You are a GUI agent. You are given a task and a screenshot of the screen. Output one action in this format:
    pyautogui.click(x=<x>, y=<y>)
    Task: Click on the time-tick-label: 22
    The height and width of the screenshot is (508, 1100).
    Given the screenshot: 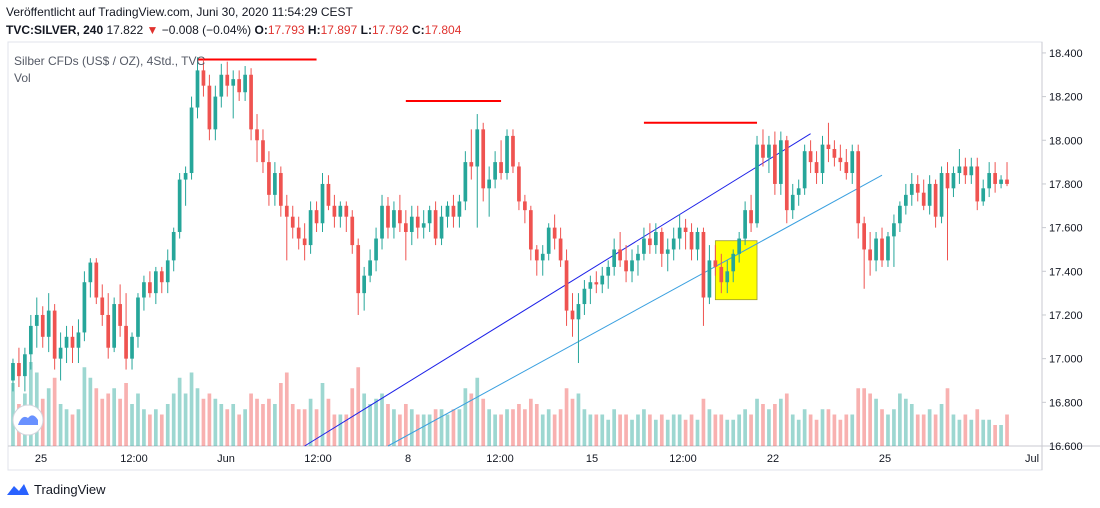 What is the action you would take?
    pyautogui.click(x=773, y=459)
    